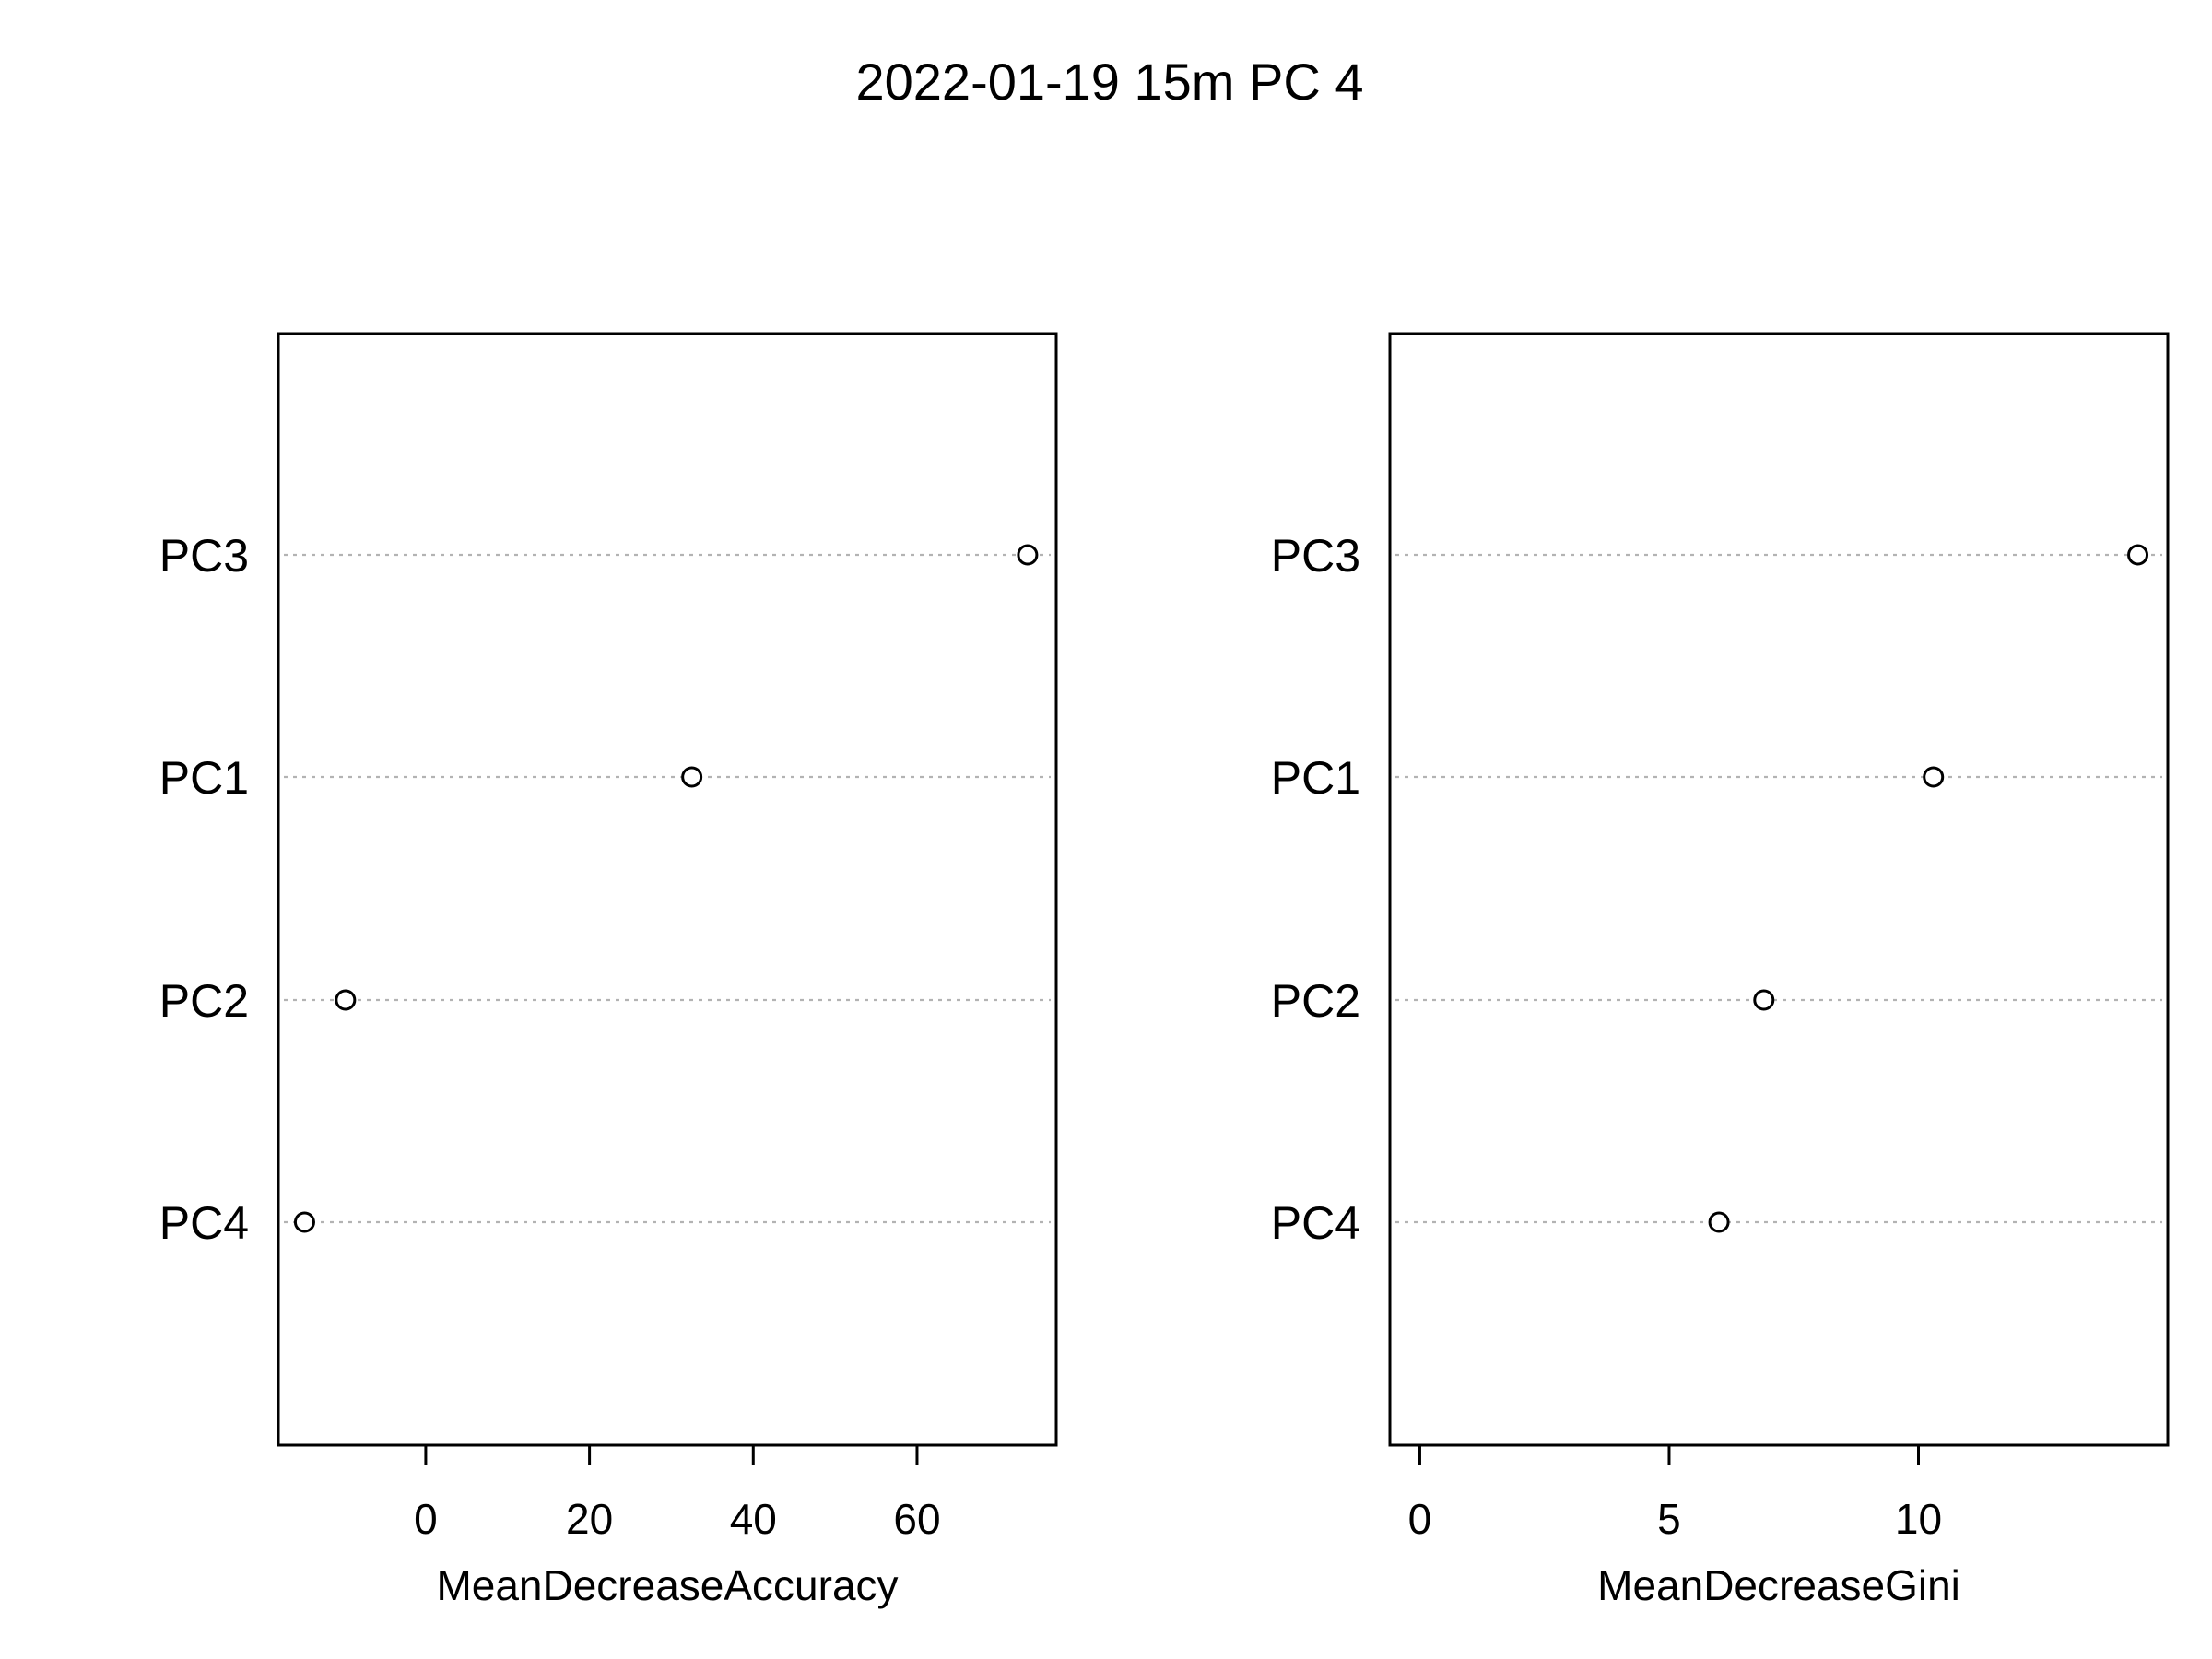  Describe the element at coordinates (1778, 1585) in the screenshot. I see `gini-axis-title: MeanDecreaseGini` at that location.